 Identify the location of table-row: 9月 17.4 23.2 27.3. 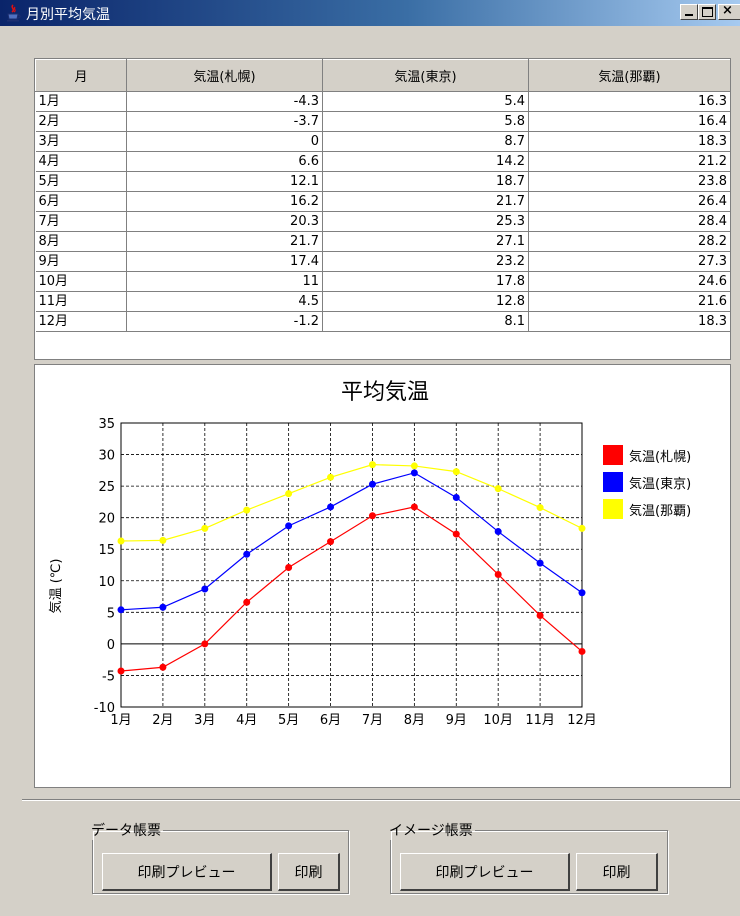
(383, 261).